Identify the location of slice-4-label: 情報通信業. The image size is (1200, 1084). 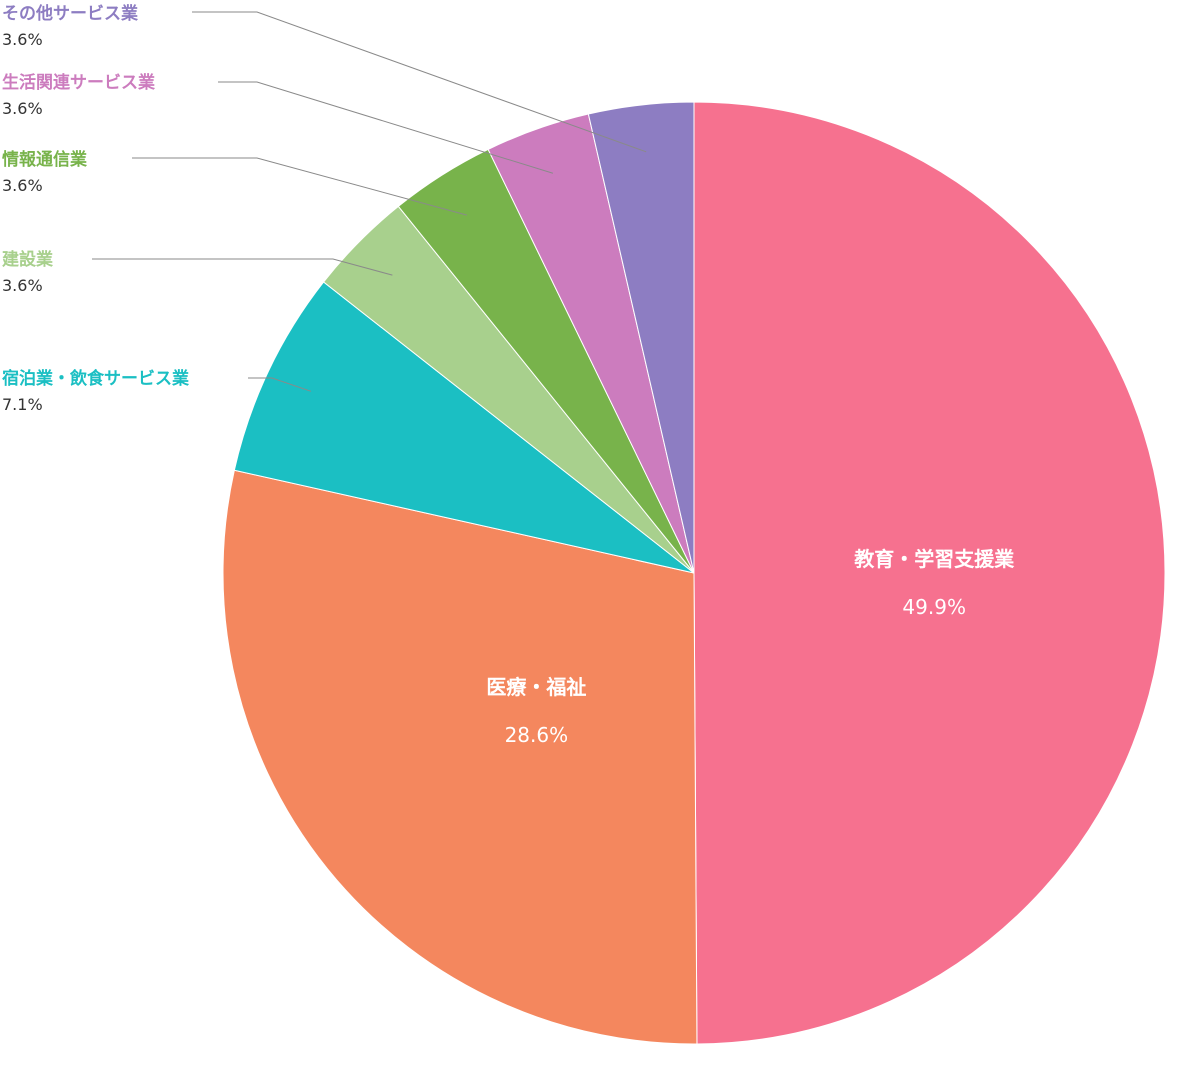
(44, 159).